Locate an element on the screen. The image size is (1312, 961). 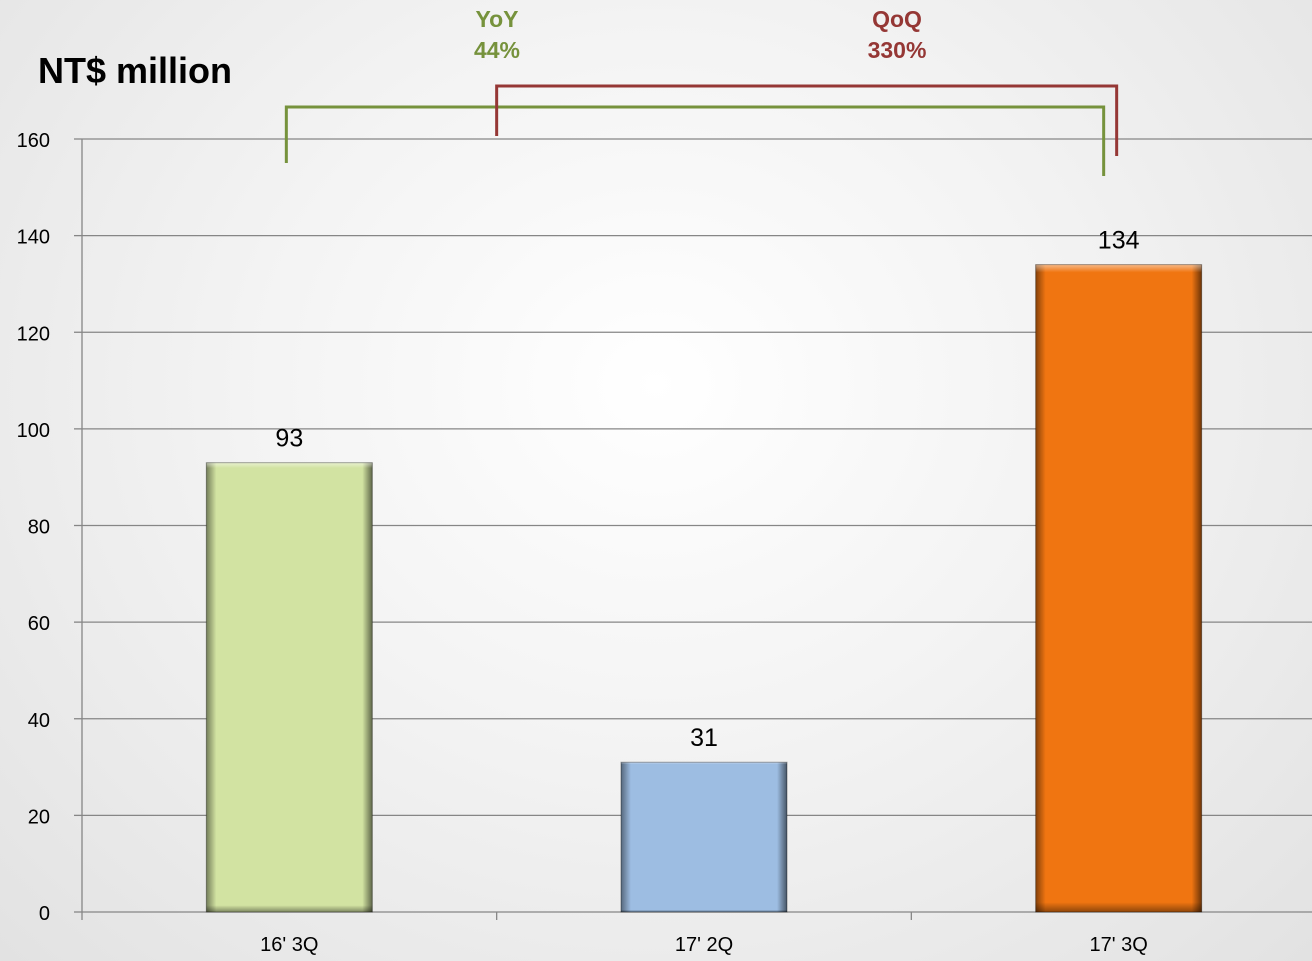
y-tick-label: 80 is located at coordinates (39, 528).